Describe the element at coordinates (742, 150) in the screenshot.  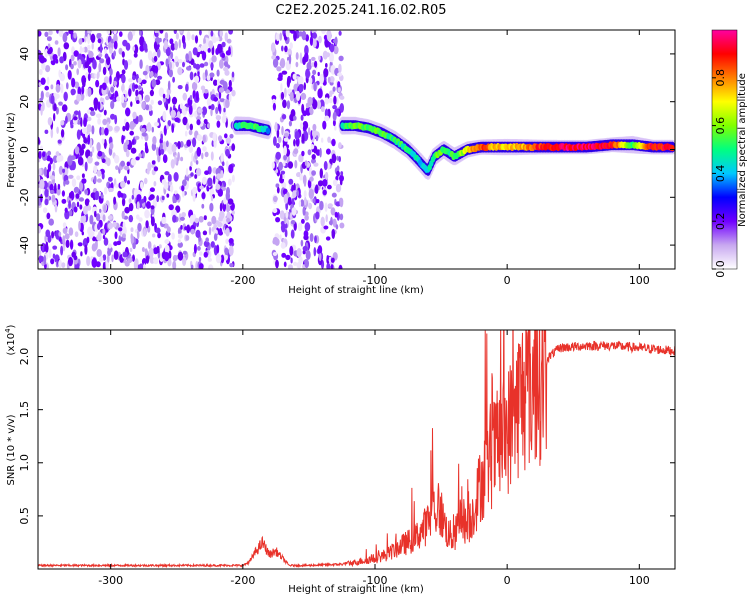
I see `colorbar-label: Normalized spectral amplitude` at that location.